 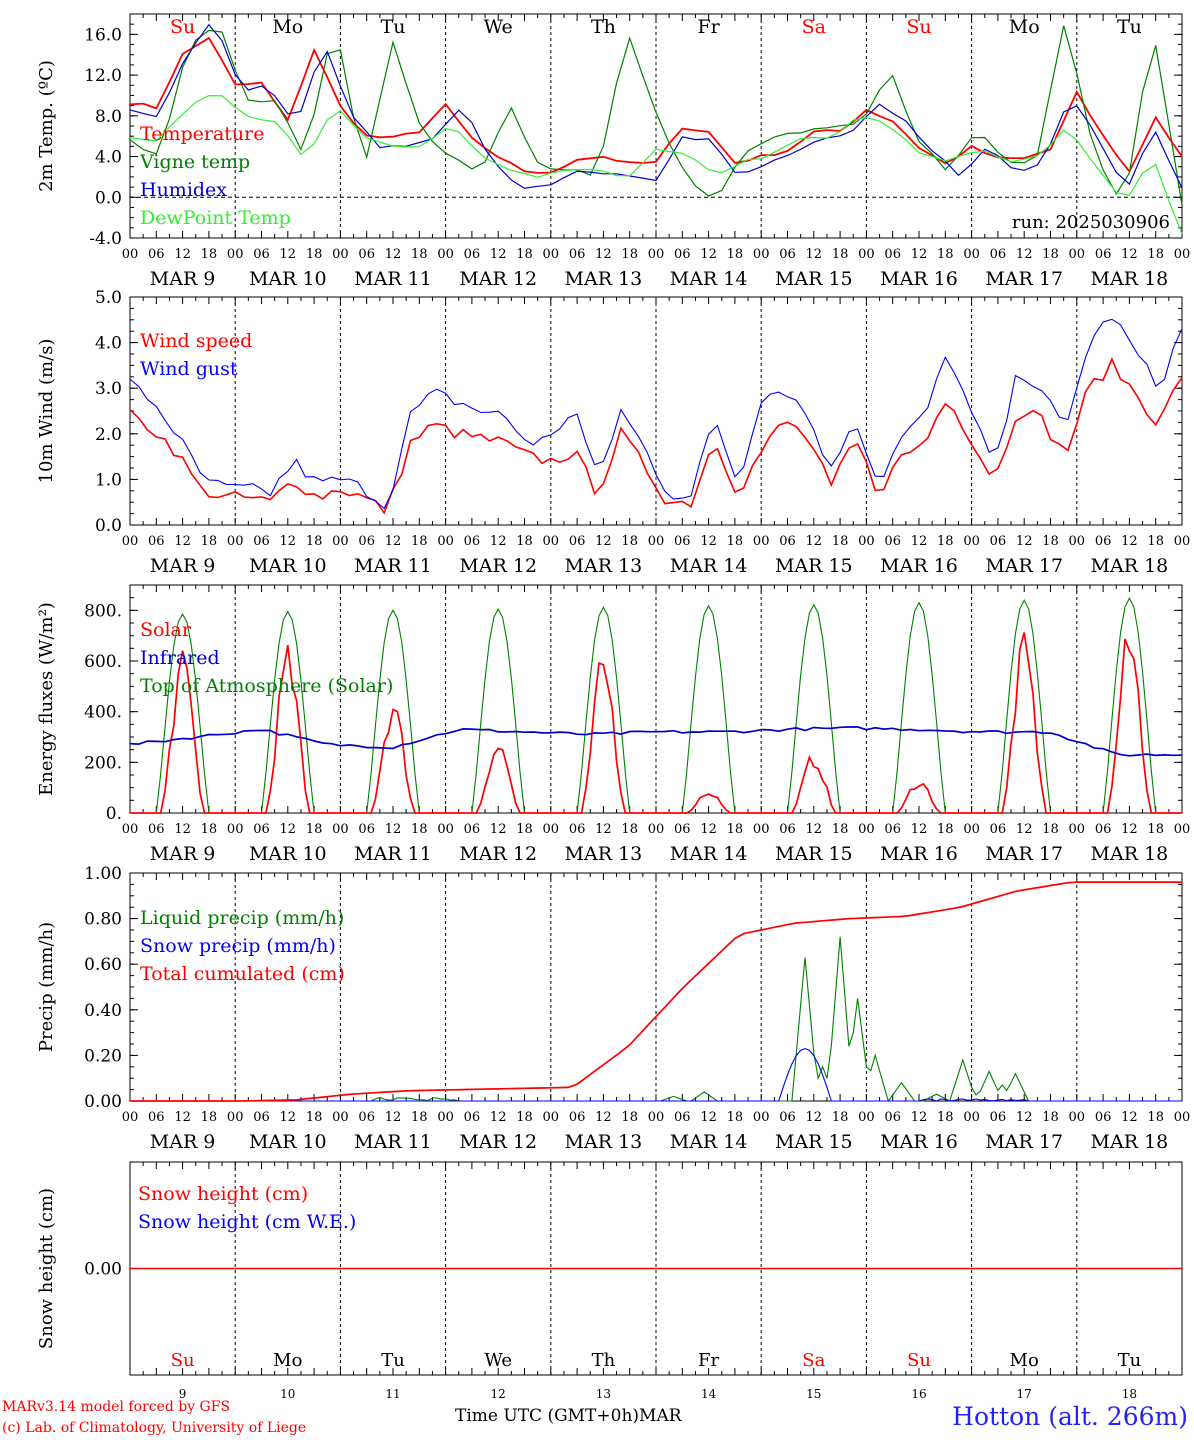 I want to click on day-number-label: 13, so click(x=603, y=1394).